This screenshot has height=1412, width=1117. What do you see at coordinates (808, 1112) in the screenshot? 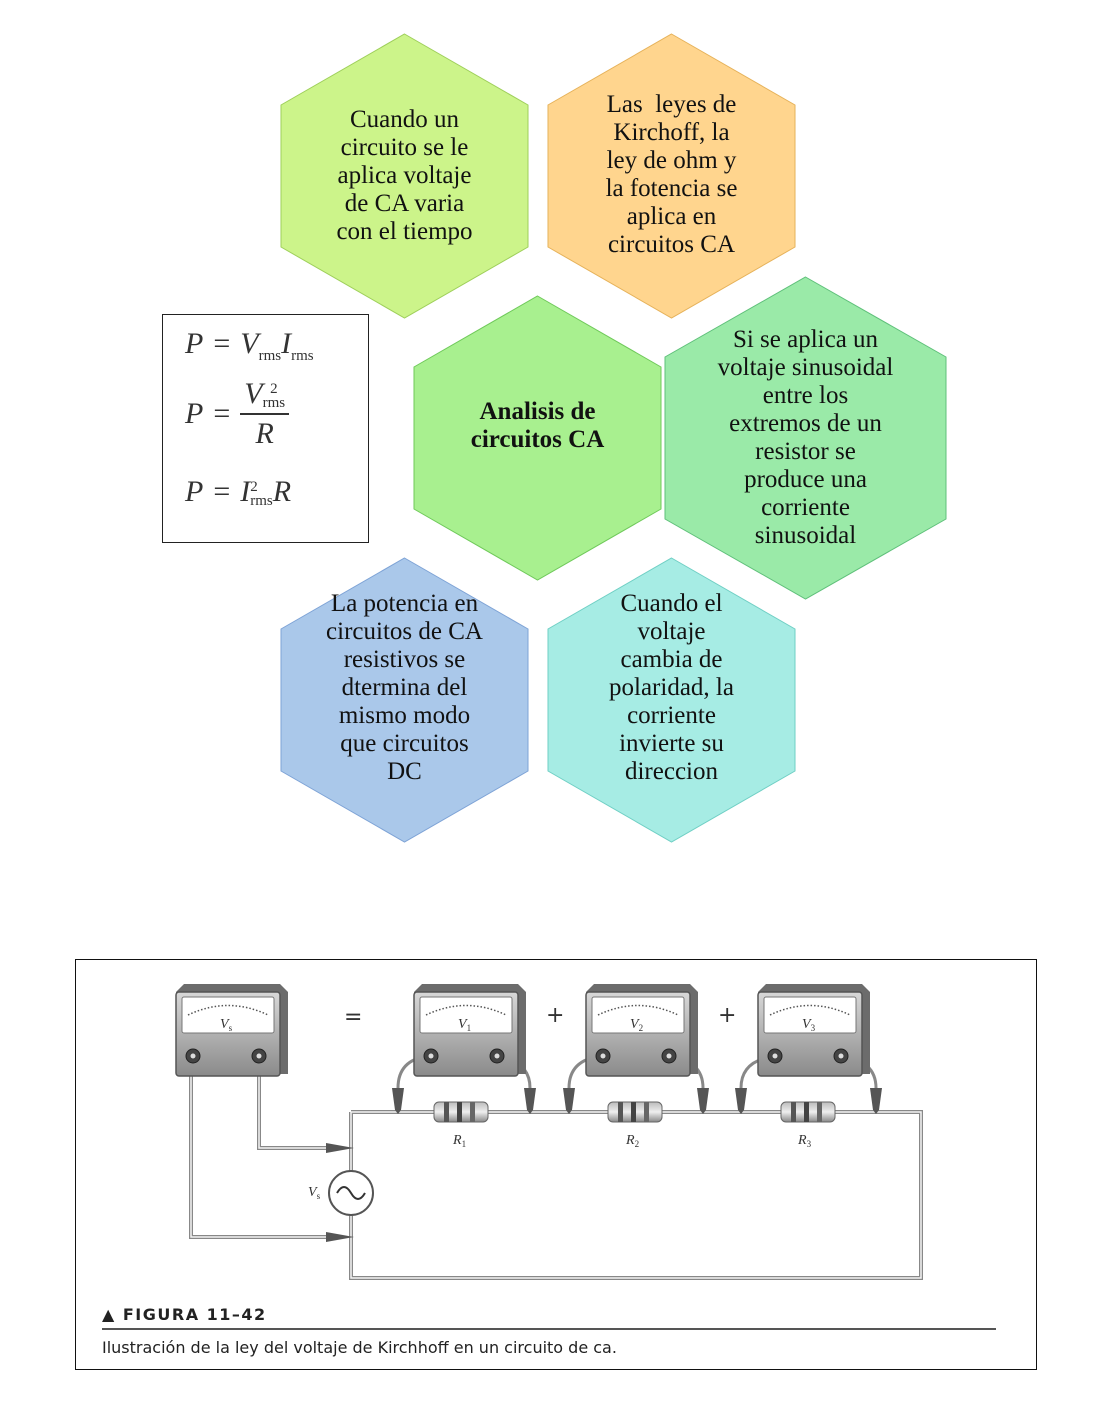
I see `resistor-r3` at bounding box center [808, 1112].